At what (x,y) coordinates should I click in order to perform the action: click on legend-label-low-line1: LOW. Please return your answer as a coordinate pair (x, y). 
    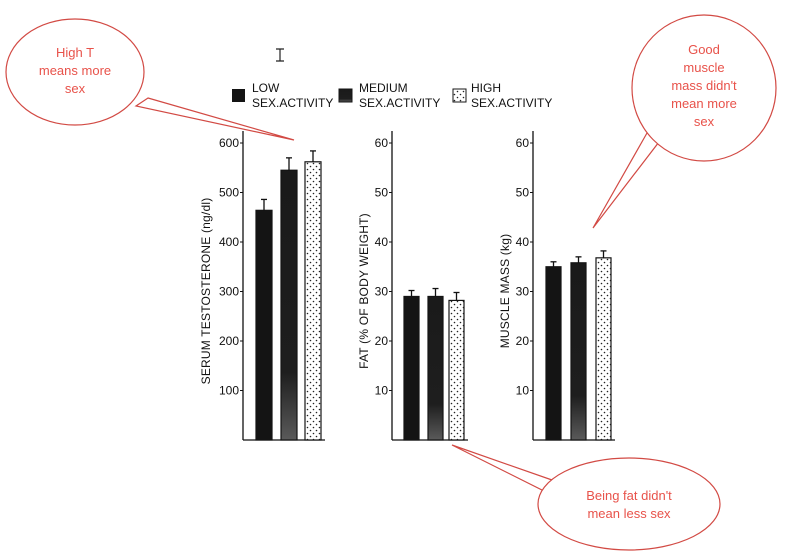
    Looking at the image, I should click on (266, 88).